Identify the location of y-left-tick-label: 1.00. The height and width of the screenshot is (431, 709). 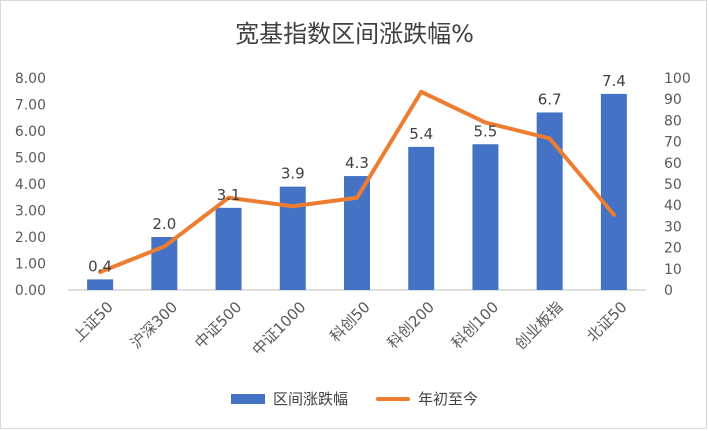
(30, 265).